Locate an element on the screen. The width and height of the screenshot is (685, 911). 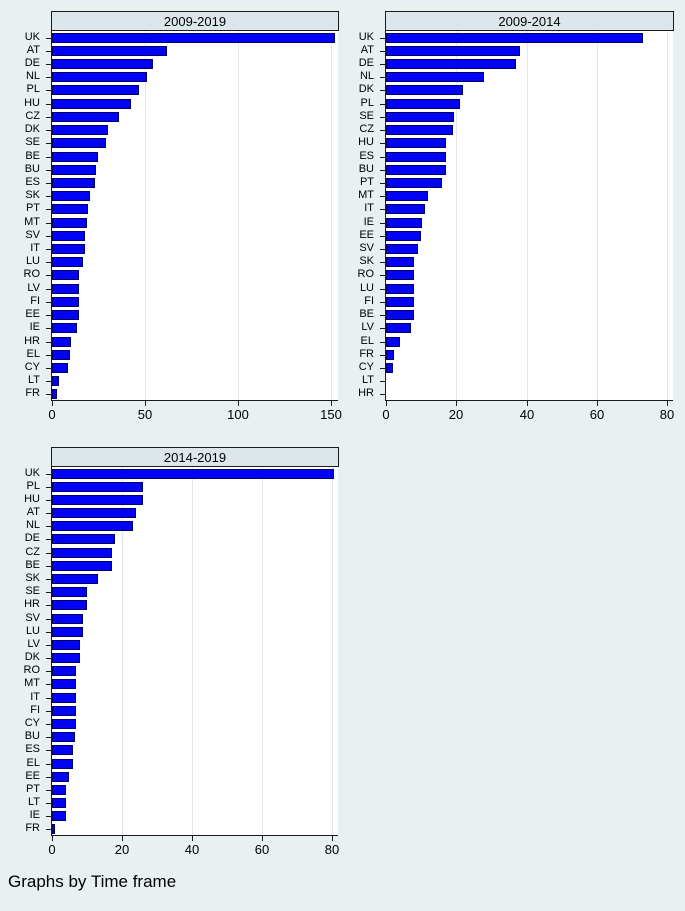
y-tick-label: RO is located at coordinates (32, 670).